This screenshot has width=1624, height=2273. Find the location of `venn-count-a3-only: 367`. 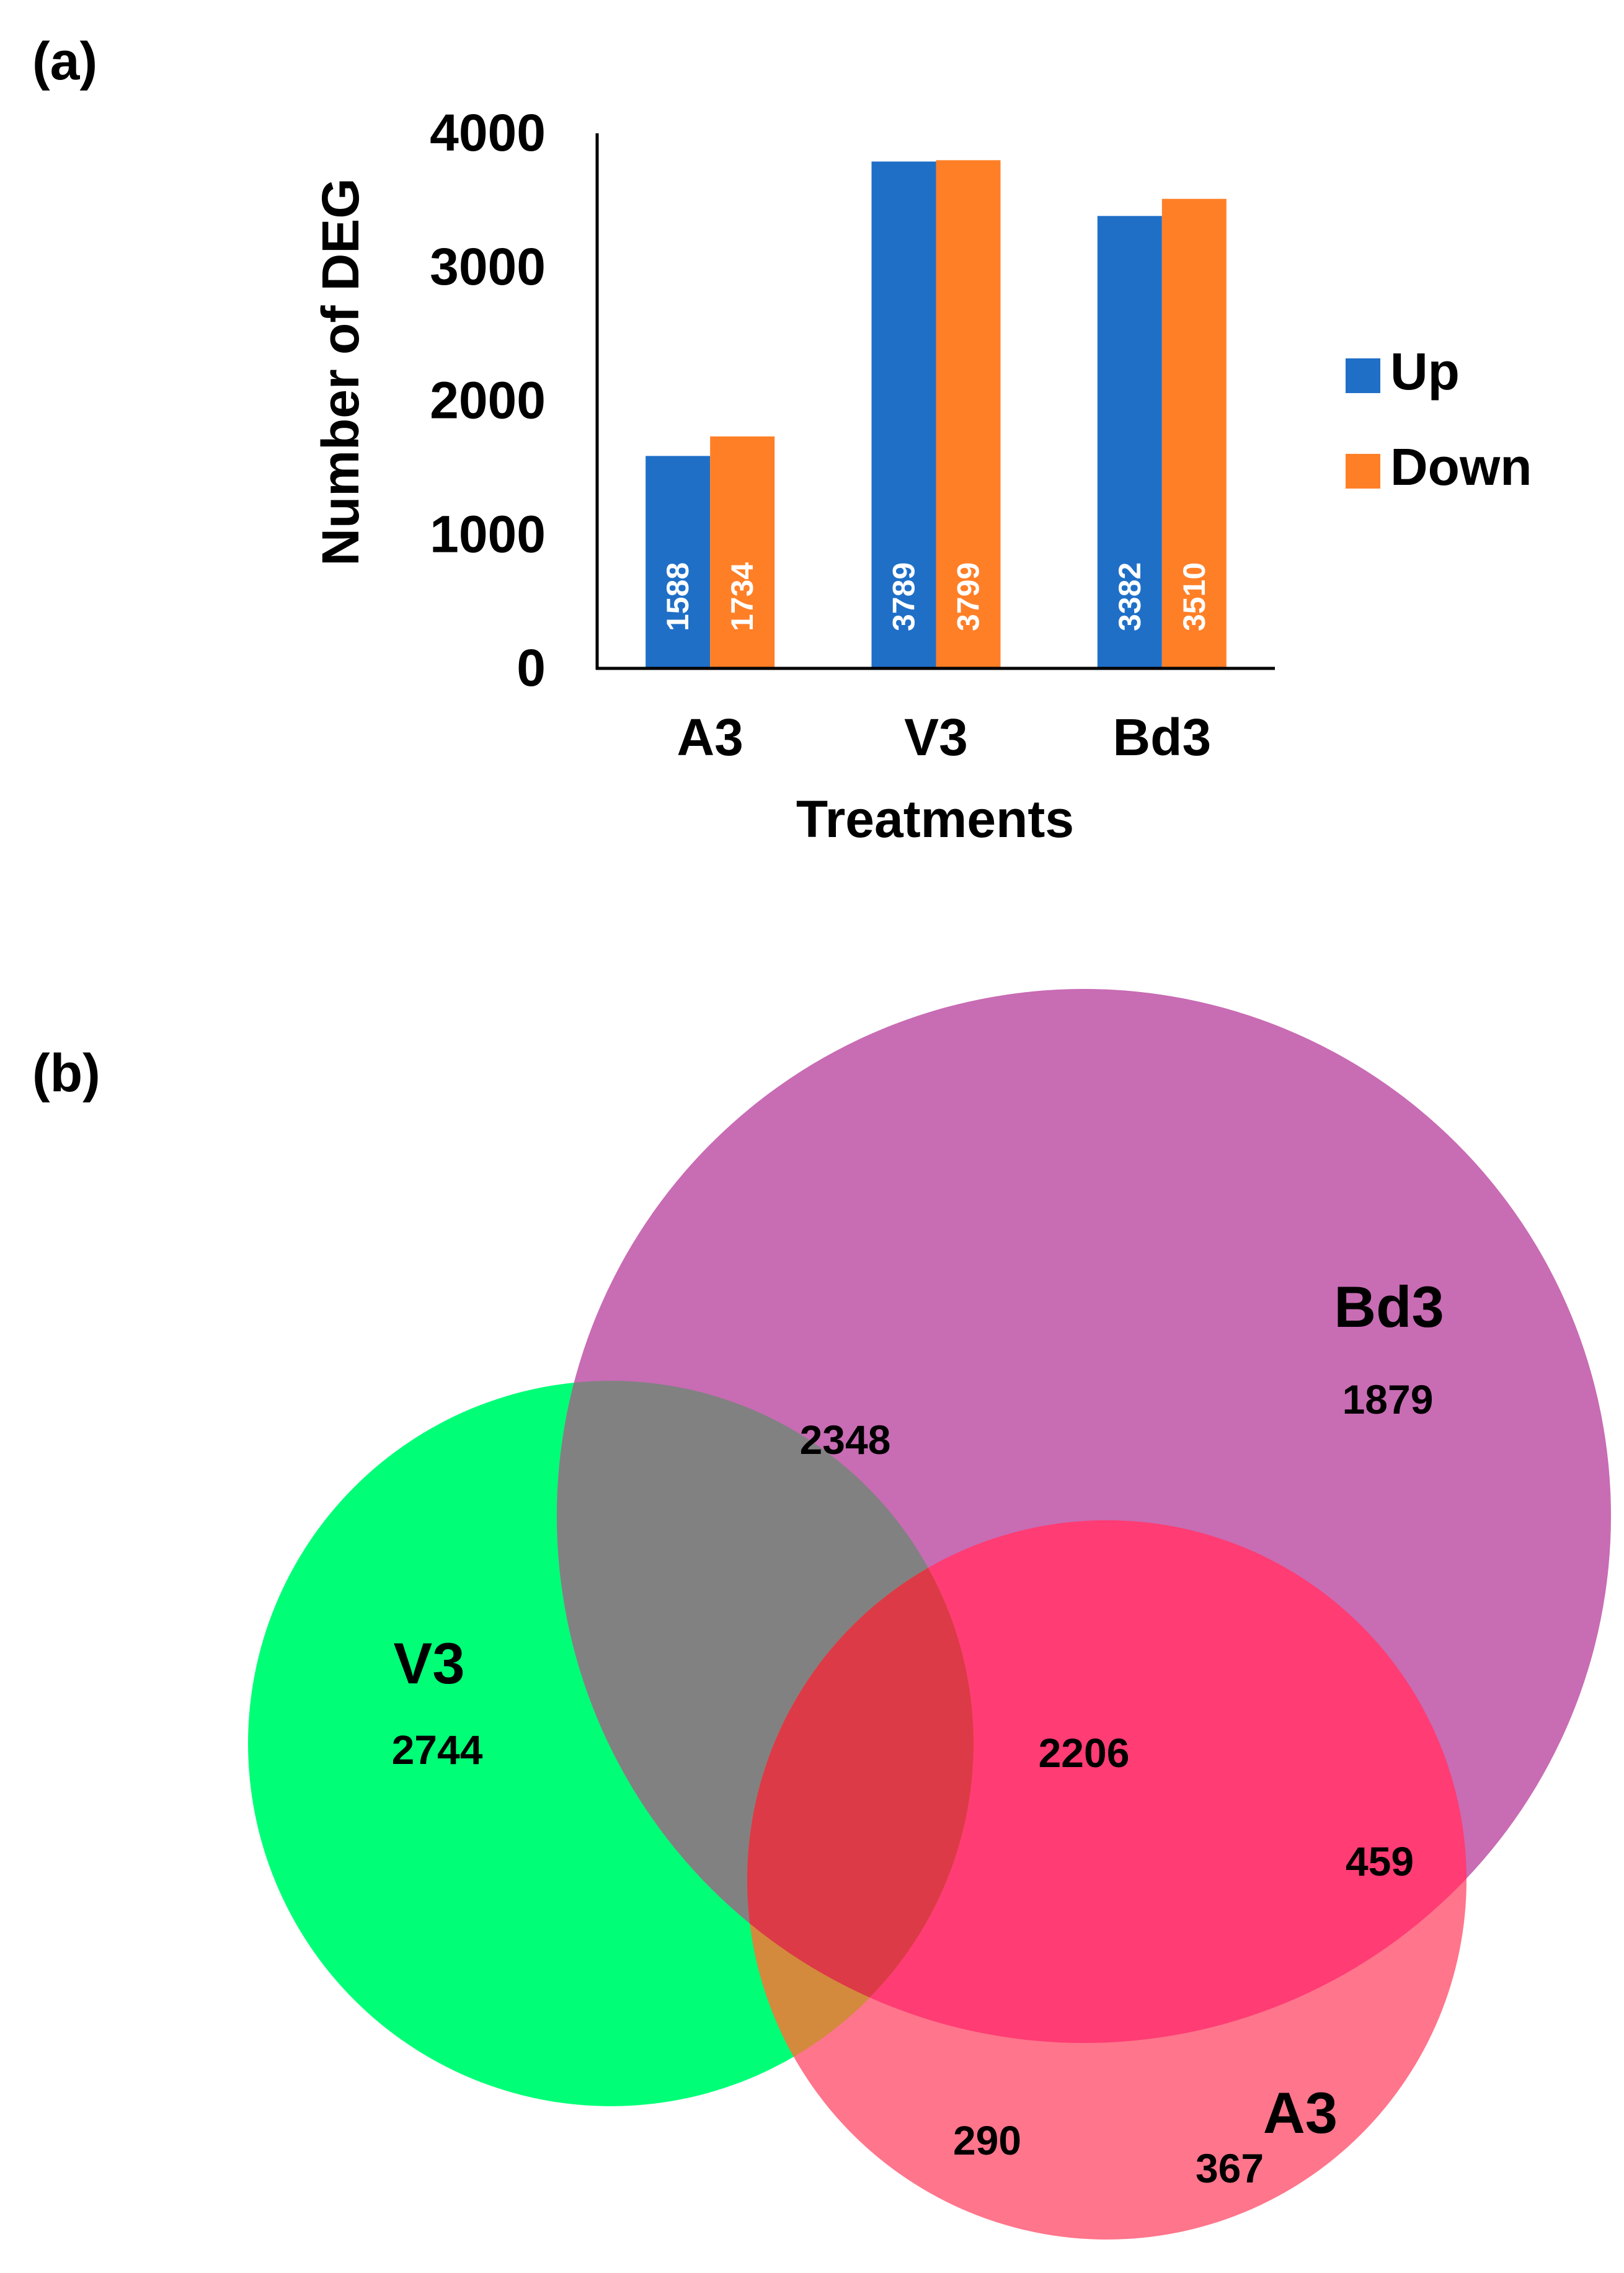

venn-count-a3-only: 367 is located at coordinates (1230, 2168).